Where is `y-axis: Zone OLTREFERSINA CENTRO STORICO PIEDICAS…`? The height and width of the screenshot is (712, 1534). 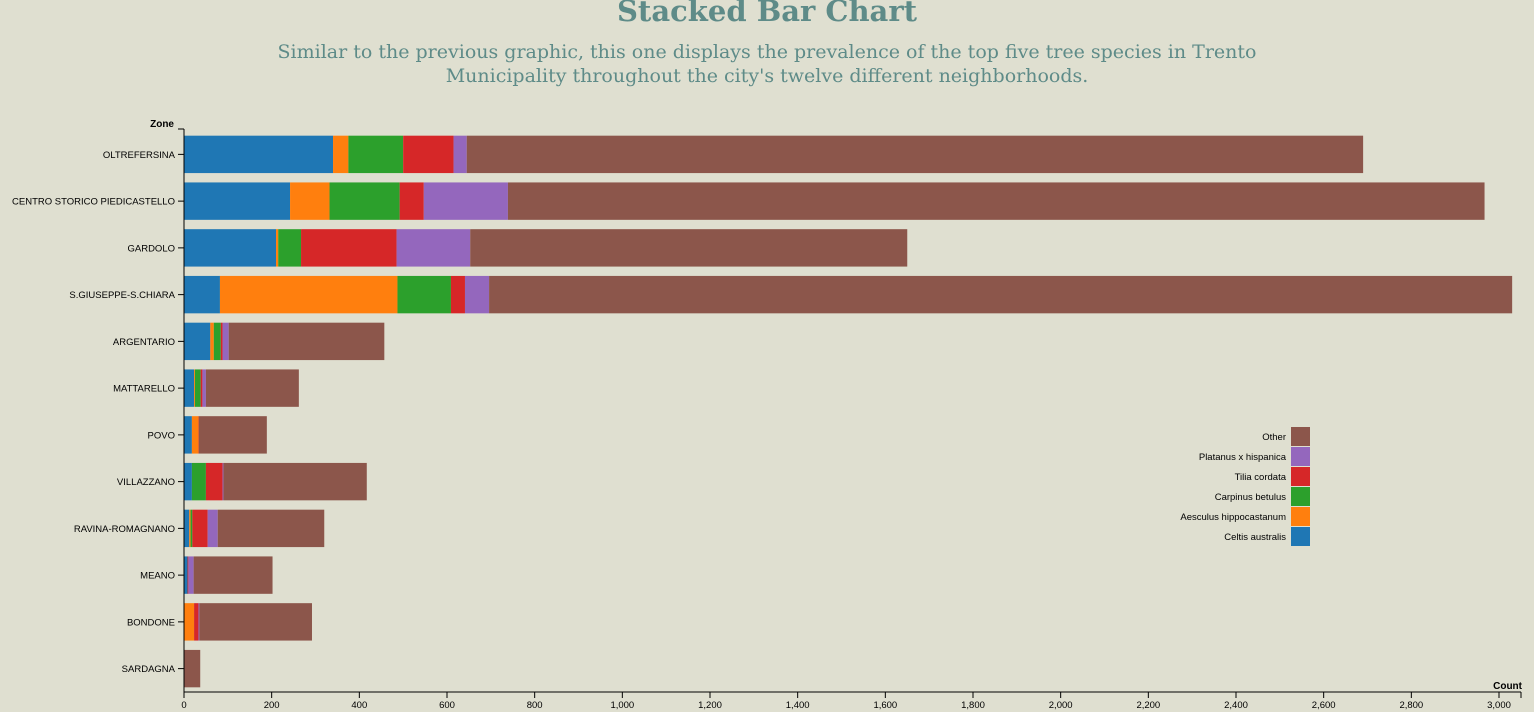 y-axis: Zone OLTREFERSINA CENTRO STORICO PIEDICAS… is located at coordinates (98, 405).